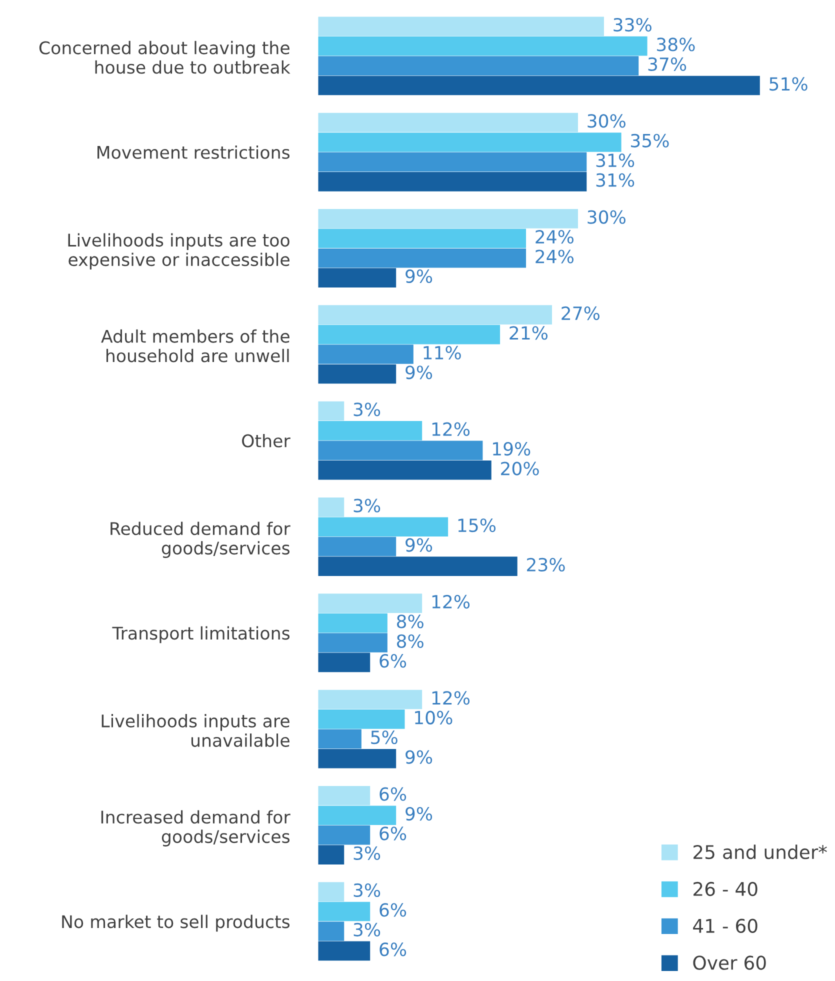 Image resolution: width=835 pixels, height=981 pixels. Describe the element at coordinates (477, 525) in the screenshot. I see `data-label: 15%` at that location.